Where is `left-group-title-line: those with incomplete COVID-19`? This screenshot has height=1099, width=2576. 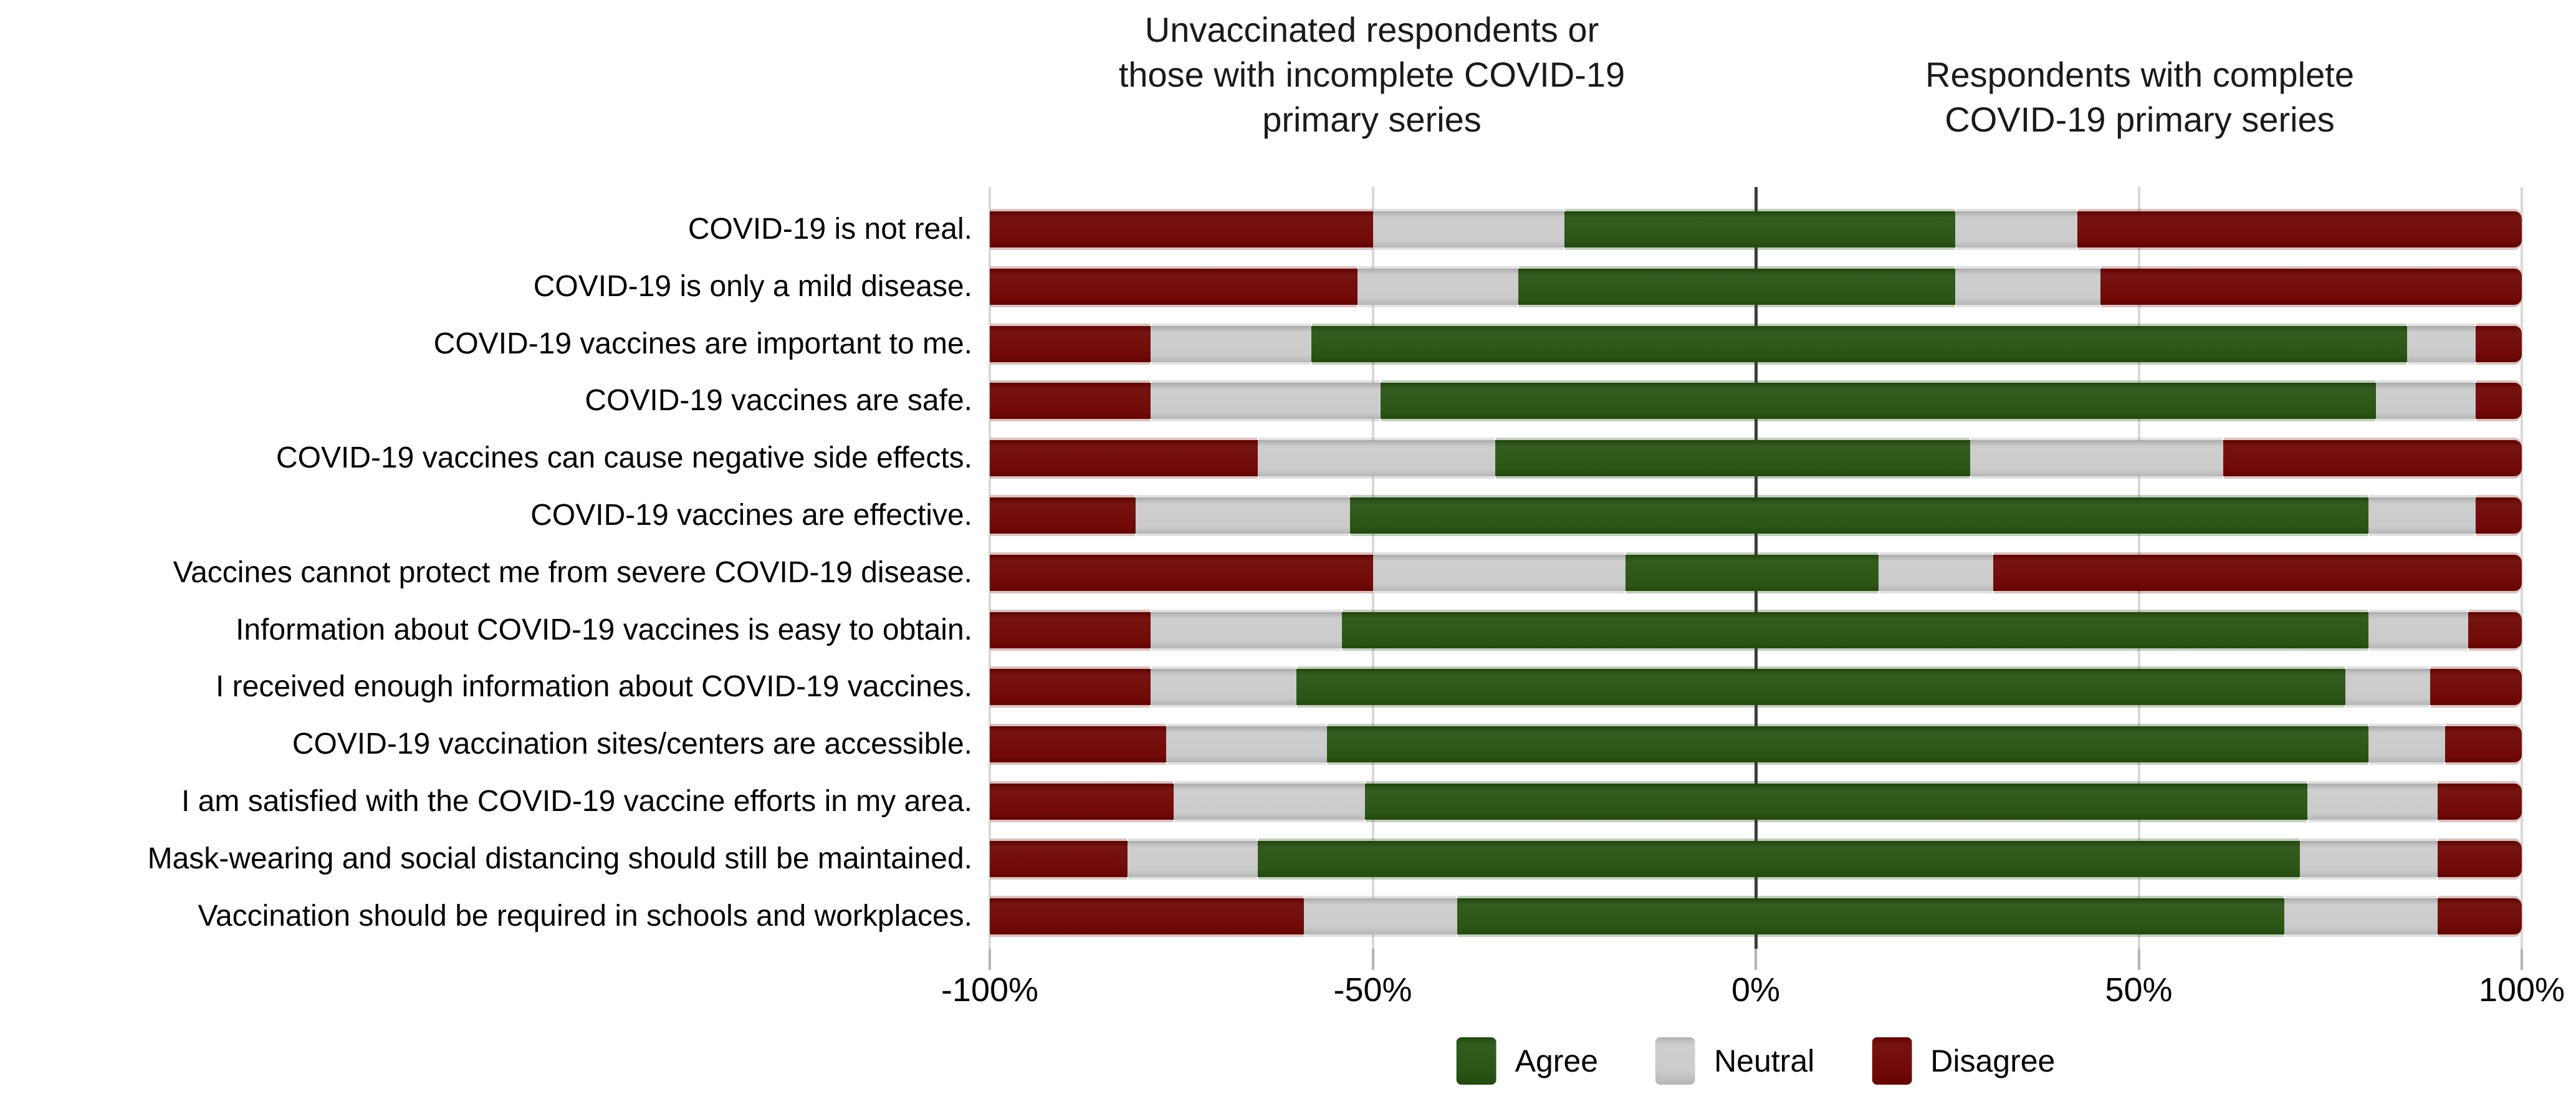 left-group-title-line: those with incomplete COVID-19 is located at coordinates (1372, 74).